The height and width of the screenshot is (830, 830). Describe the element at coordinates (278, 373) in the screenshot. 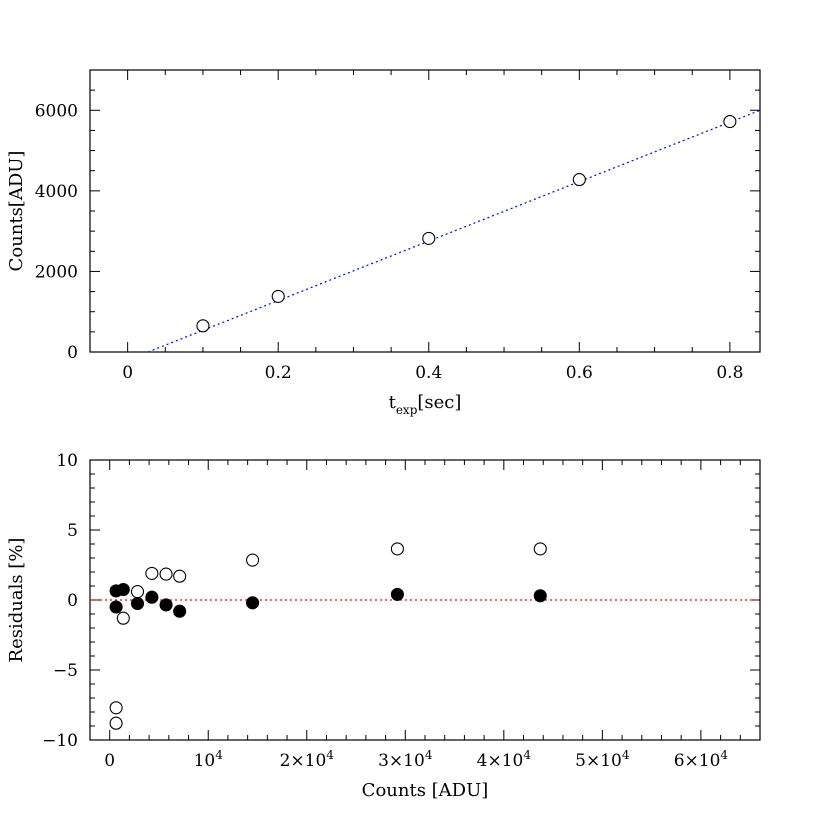

I see `x-tick-label: 0.2` at that location.